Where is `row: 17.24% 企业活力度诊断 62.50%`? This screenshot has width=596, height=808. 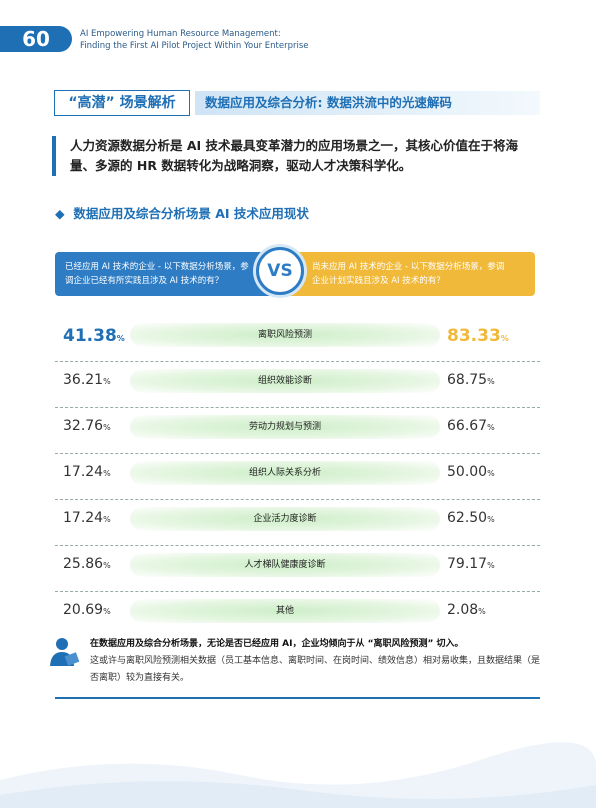
row: 17.24% 企业活力度诊断 62.50% is located at coordinates (297, 523).